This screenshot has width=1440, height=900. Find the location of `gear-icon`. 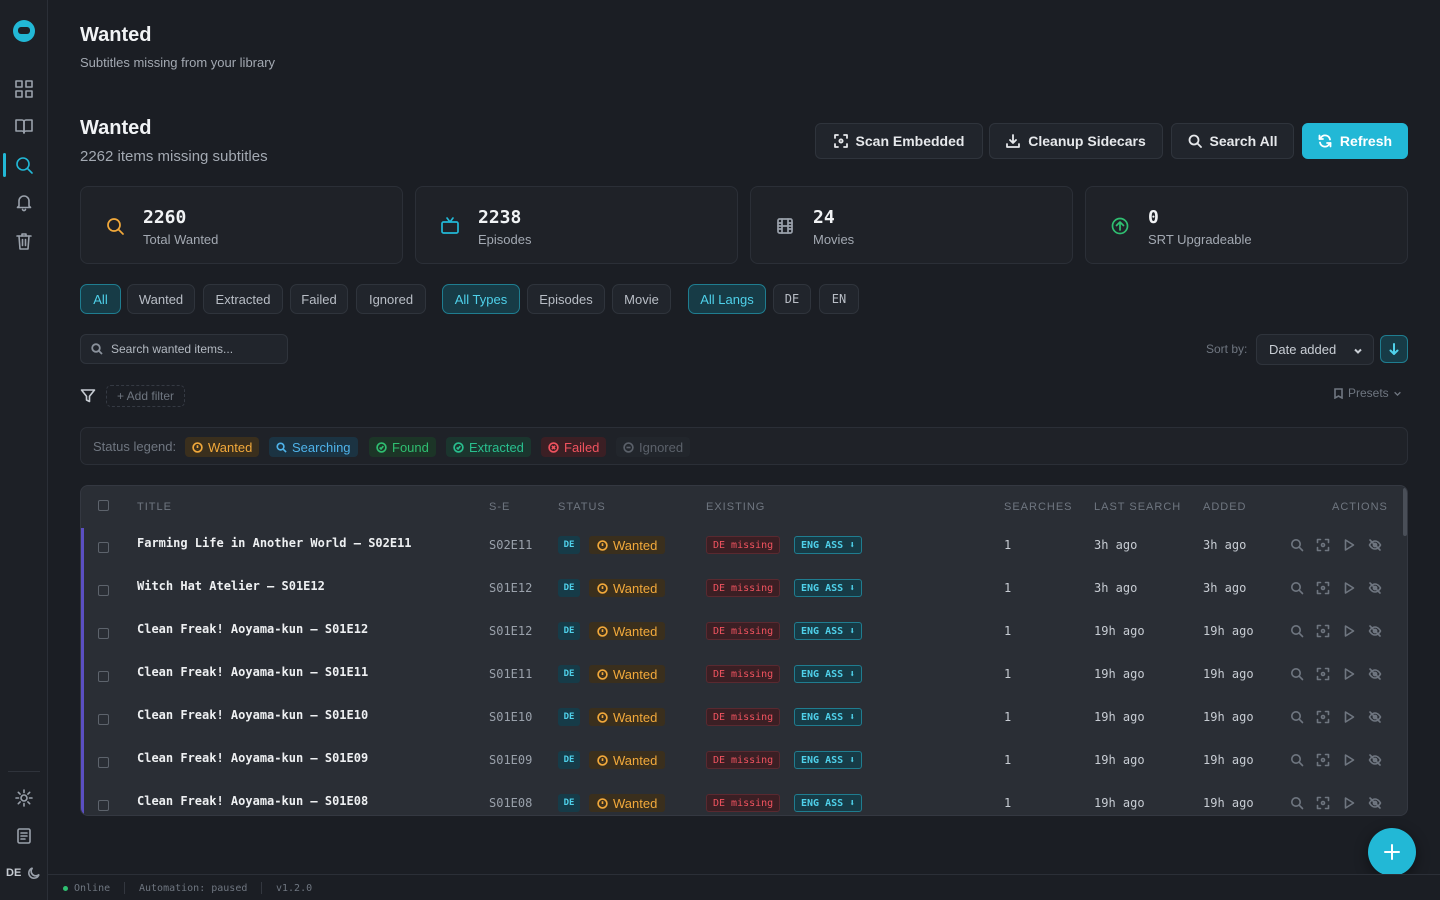

gear-icon is located at coordinates (24, 798).